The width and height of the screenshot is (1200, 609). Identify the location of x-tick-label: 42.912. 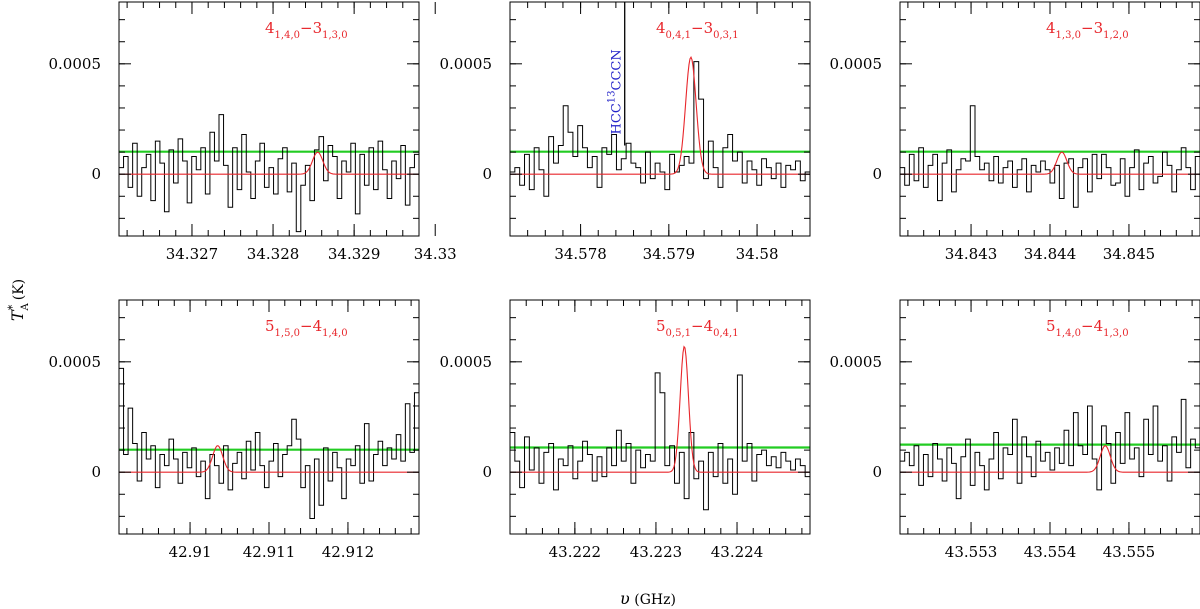
(348, 552).